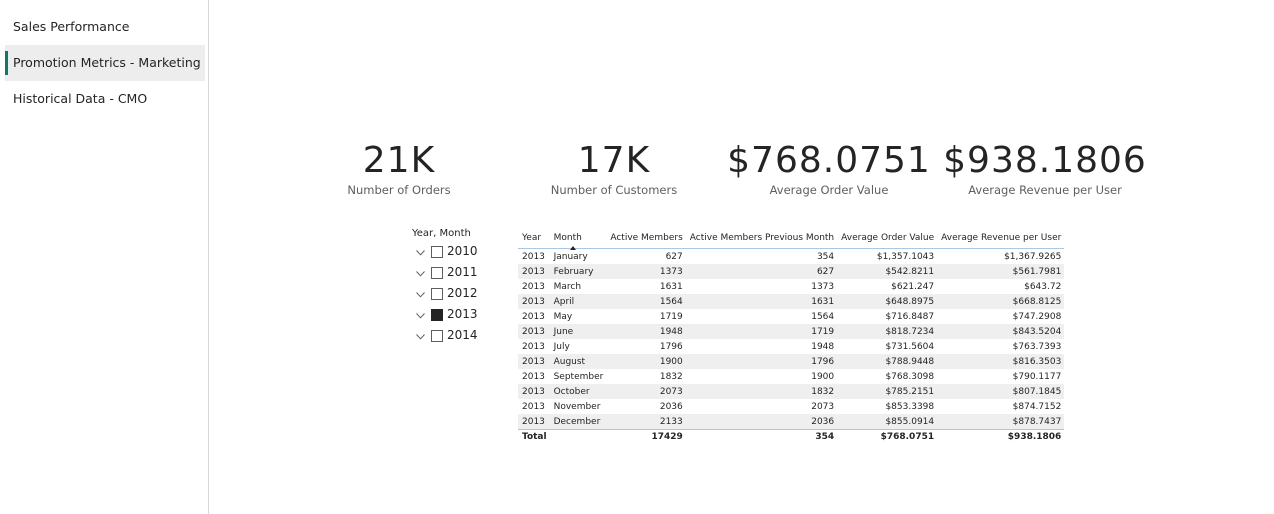 The image size is (1274, 514). Describe the element at coordinates (791, 301) in the screenshot. I see `table-row: 2013 April 1564 1631 $648.8975 $668.8125` at that location.